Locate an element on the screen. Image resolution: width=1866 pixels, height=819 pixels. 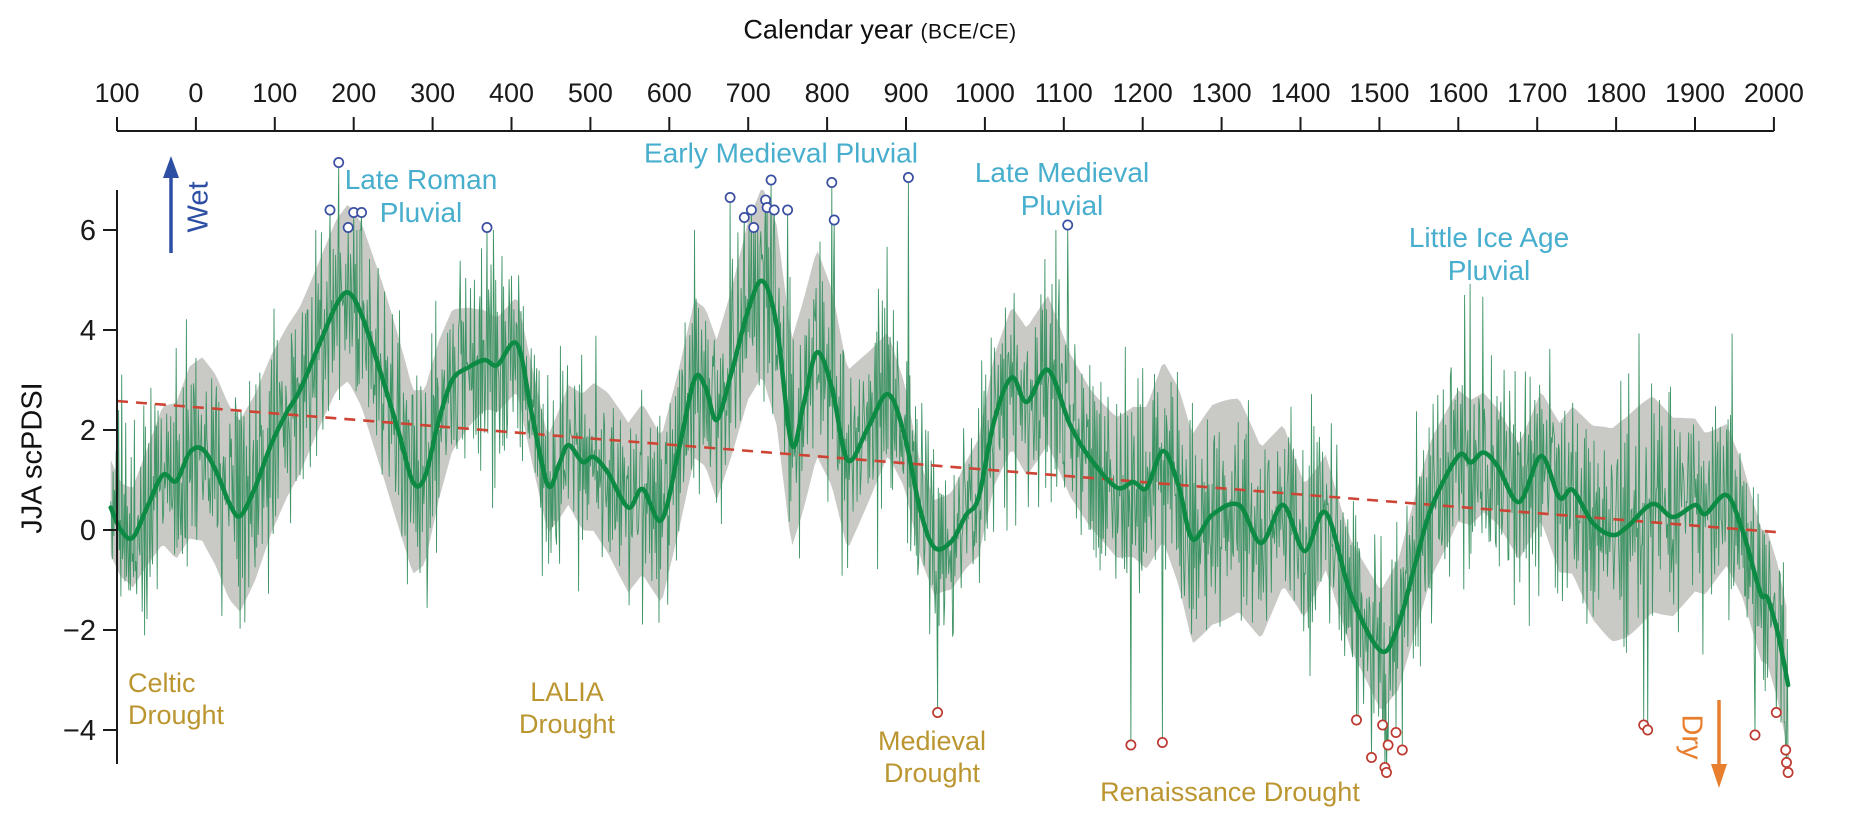
y-tick-label: 6 is located at coordinates (88, 231).